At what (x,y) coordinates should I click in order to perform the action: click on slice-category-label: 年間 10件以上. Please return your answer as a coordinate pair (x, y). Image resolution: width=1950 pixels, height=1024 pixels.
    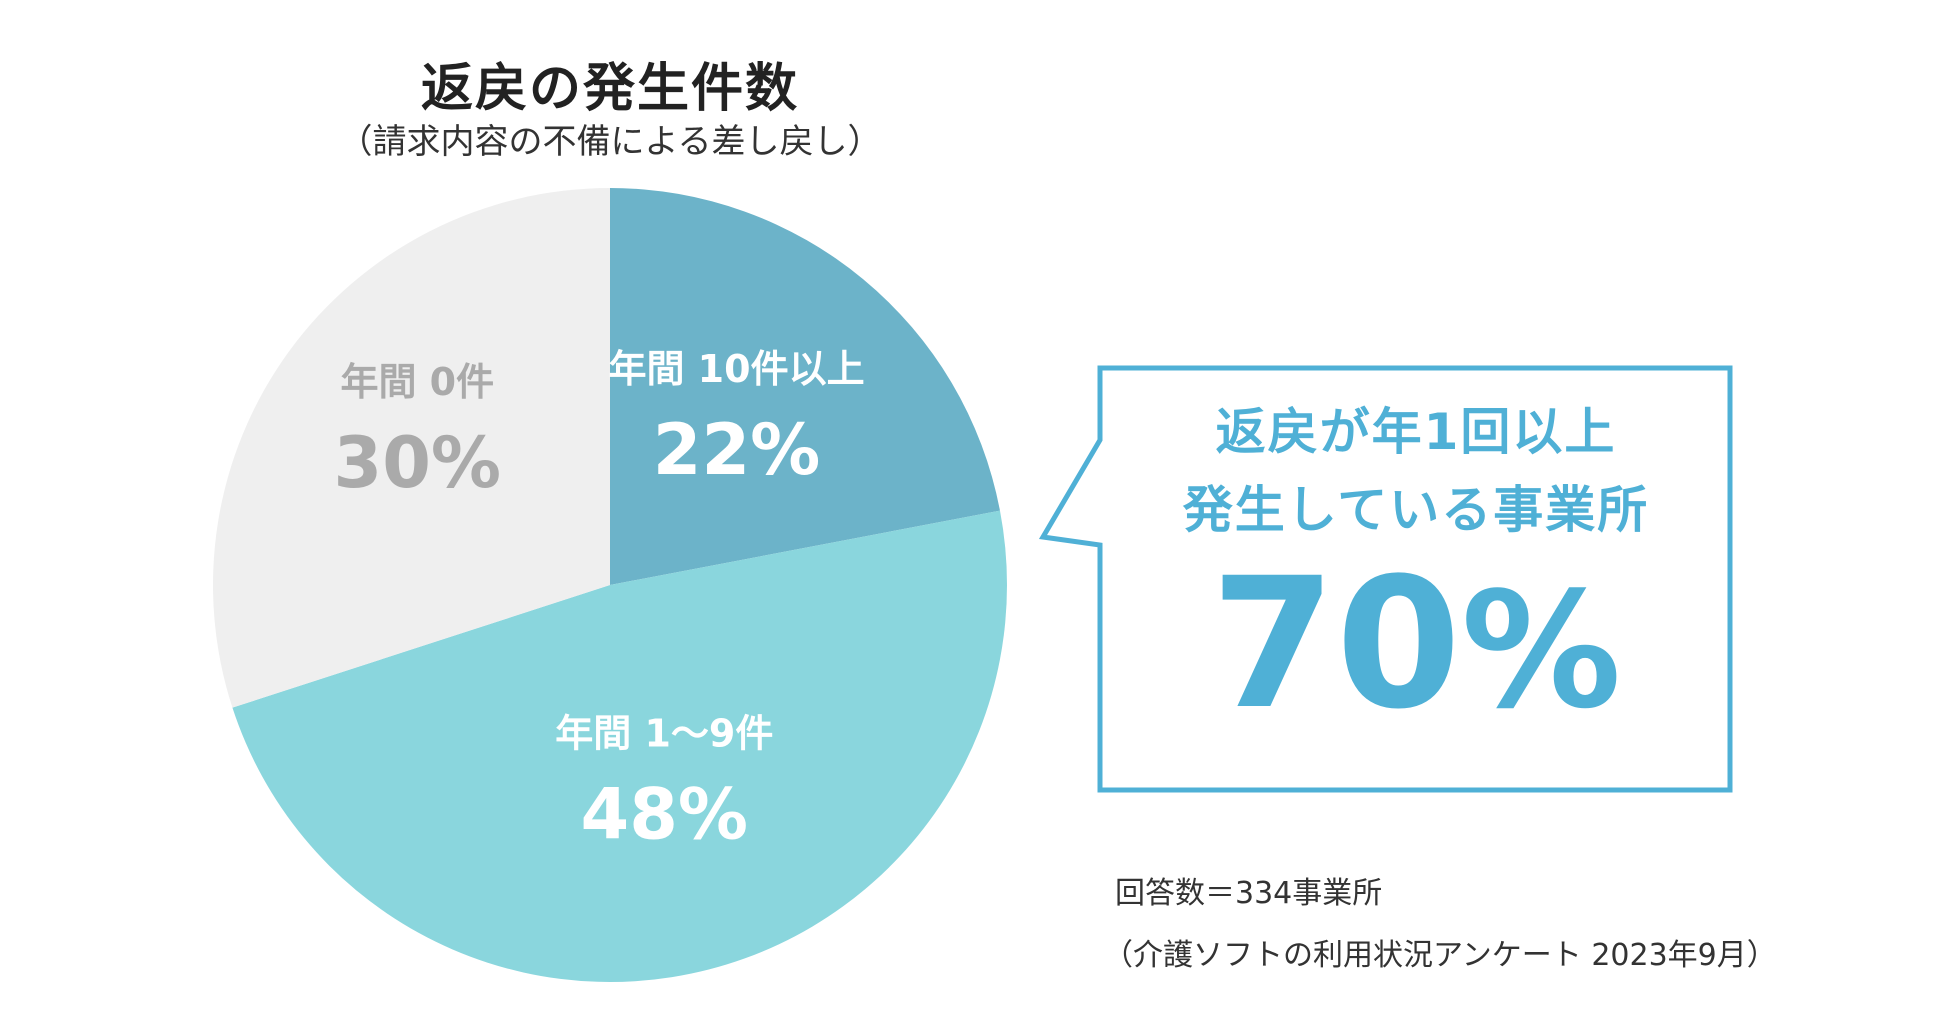
    Looking at the image, I should click on (736, 369).